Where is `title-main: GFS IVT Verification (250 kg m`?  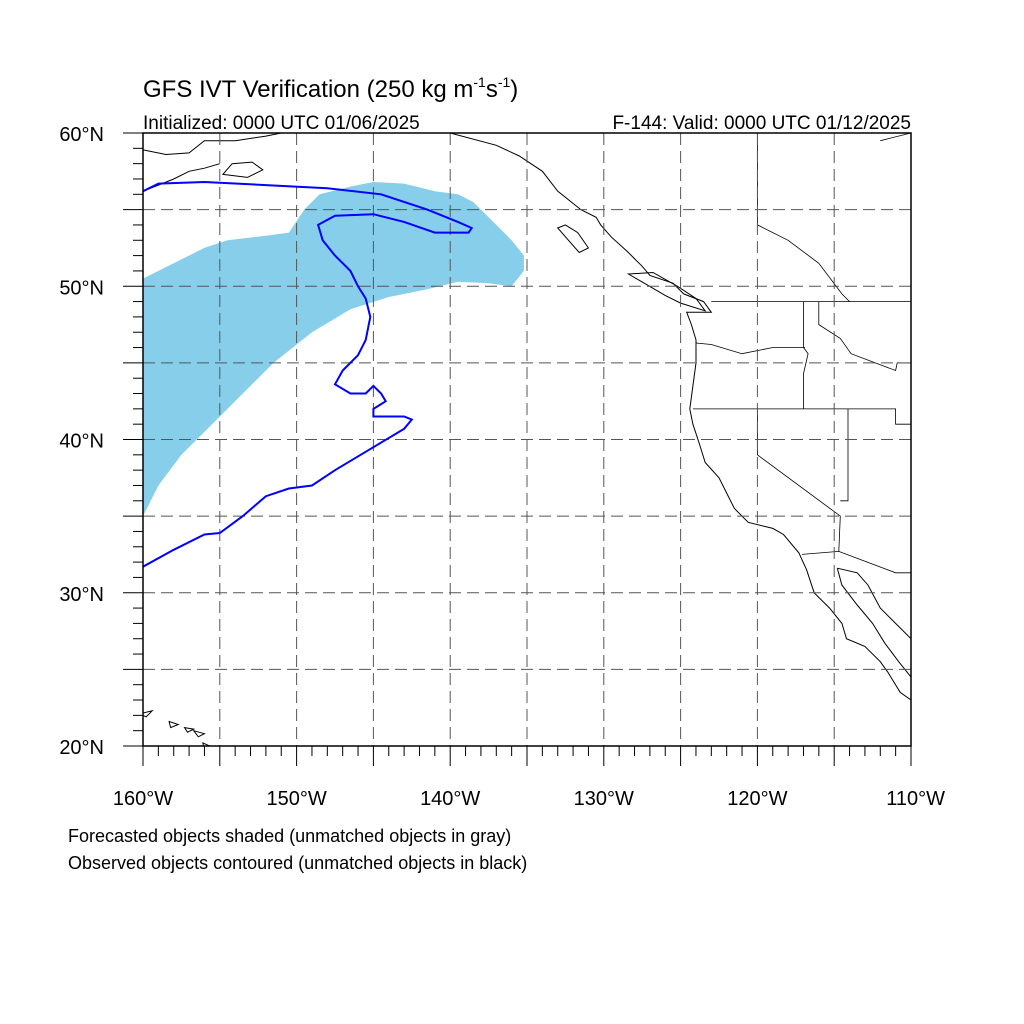
title-main: GFS IVT Verification (250 kg m is located at coordinates (308, 89).